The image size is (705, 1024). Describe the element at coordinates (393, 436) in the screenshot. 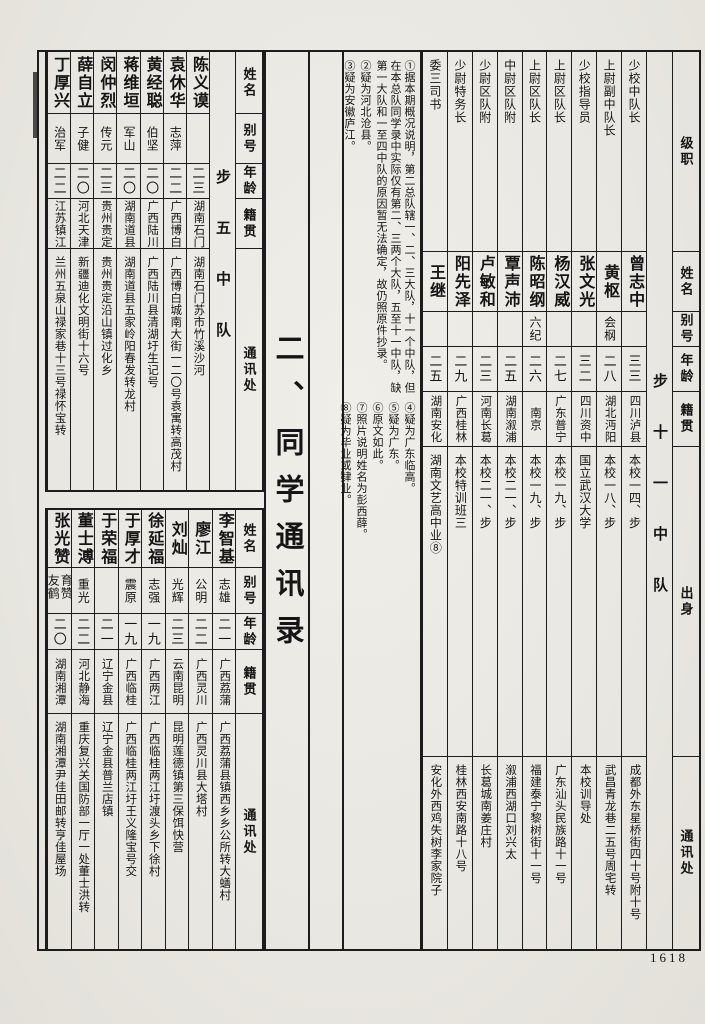

I see `footnote: ⑤疑为广东。` at that location.